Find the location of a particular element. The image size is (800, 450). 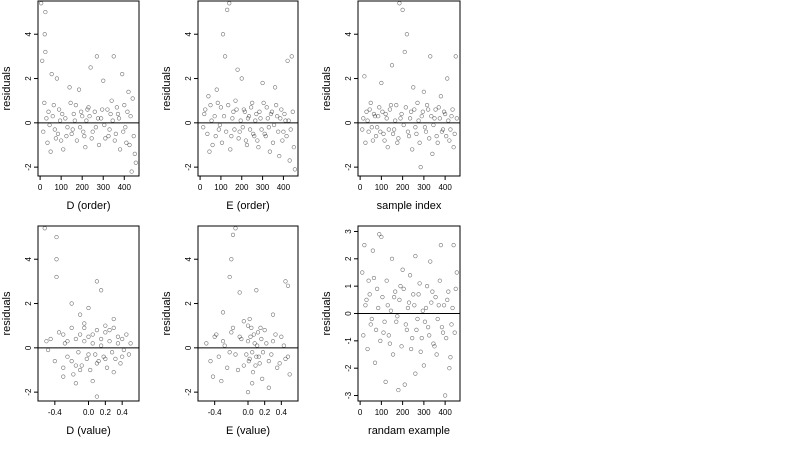

y-tick-label: 1 is located at coordinates (348, 285).